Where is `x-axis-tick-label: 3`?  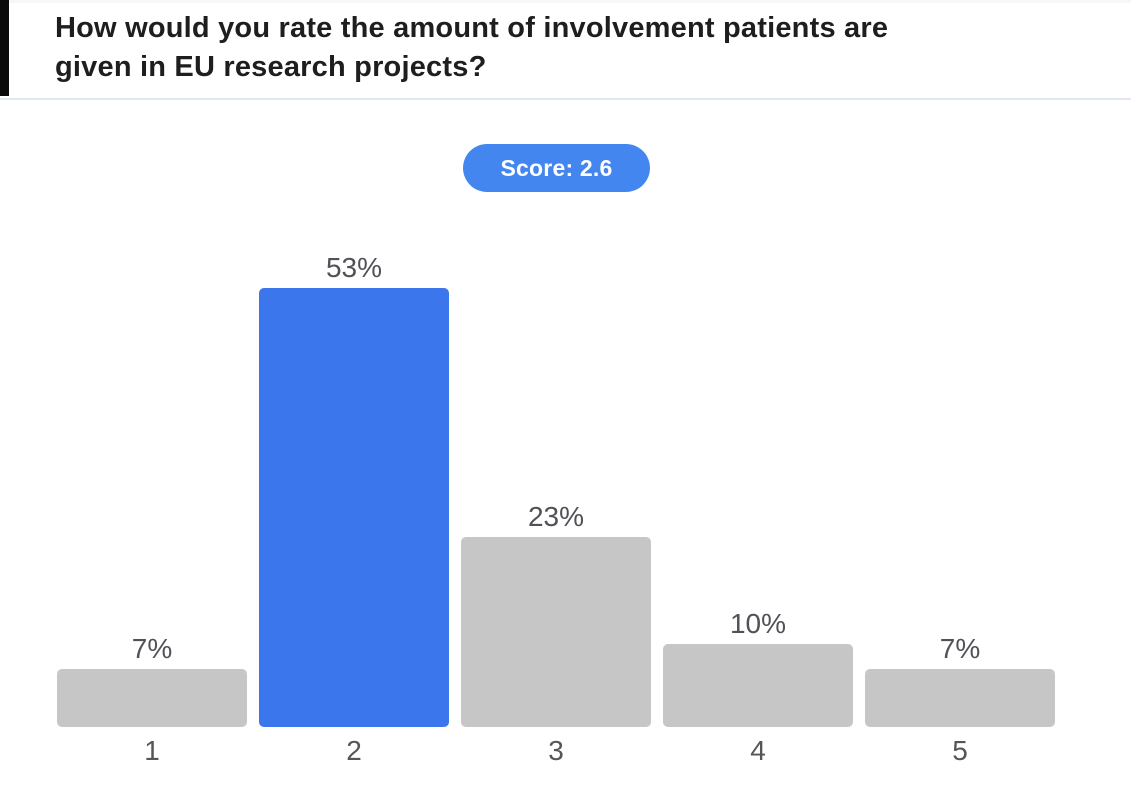
x-axis-tick-label: 3 is located at coordinates (556, 750).